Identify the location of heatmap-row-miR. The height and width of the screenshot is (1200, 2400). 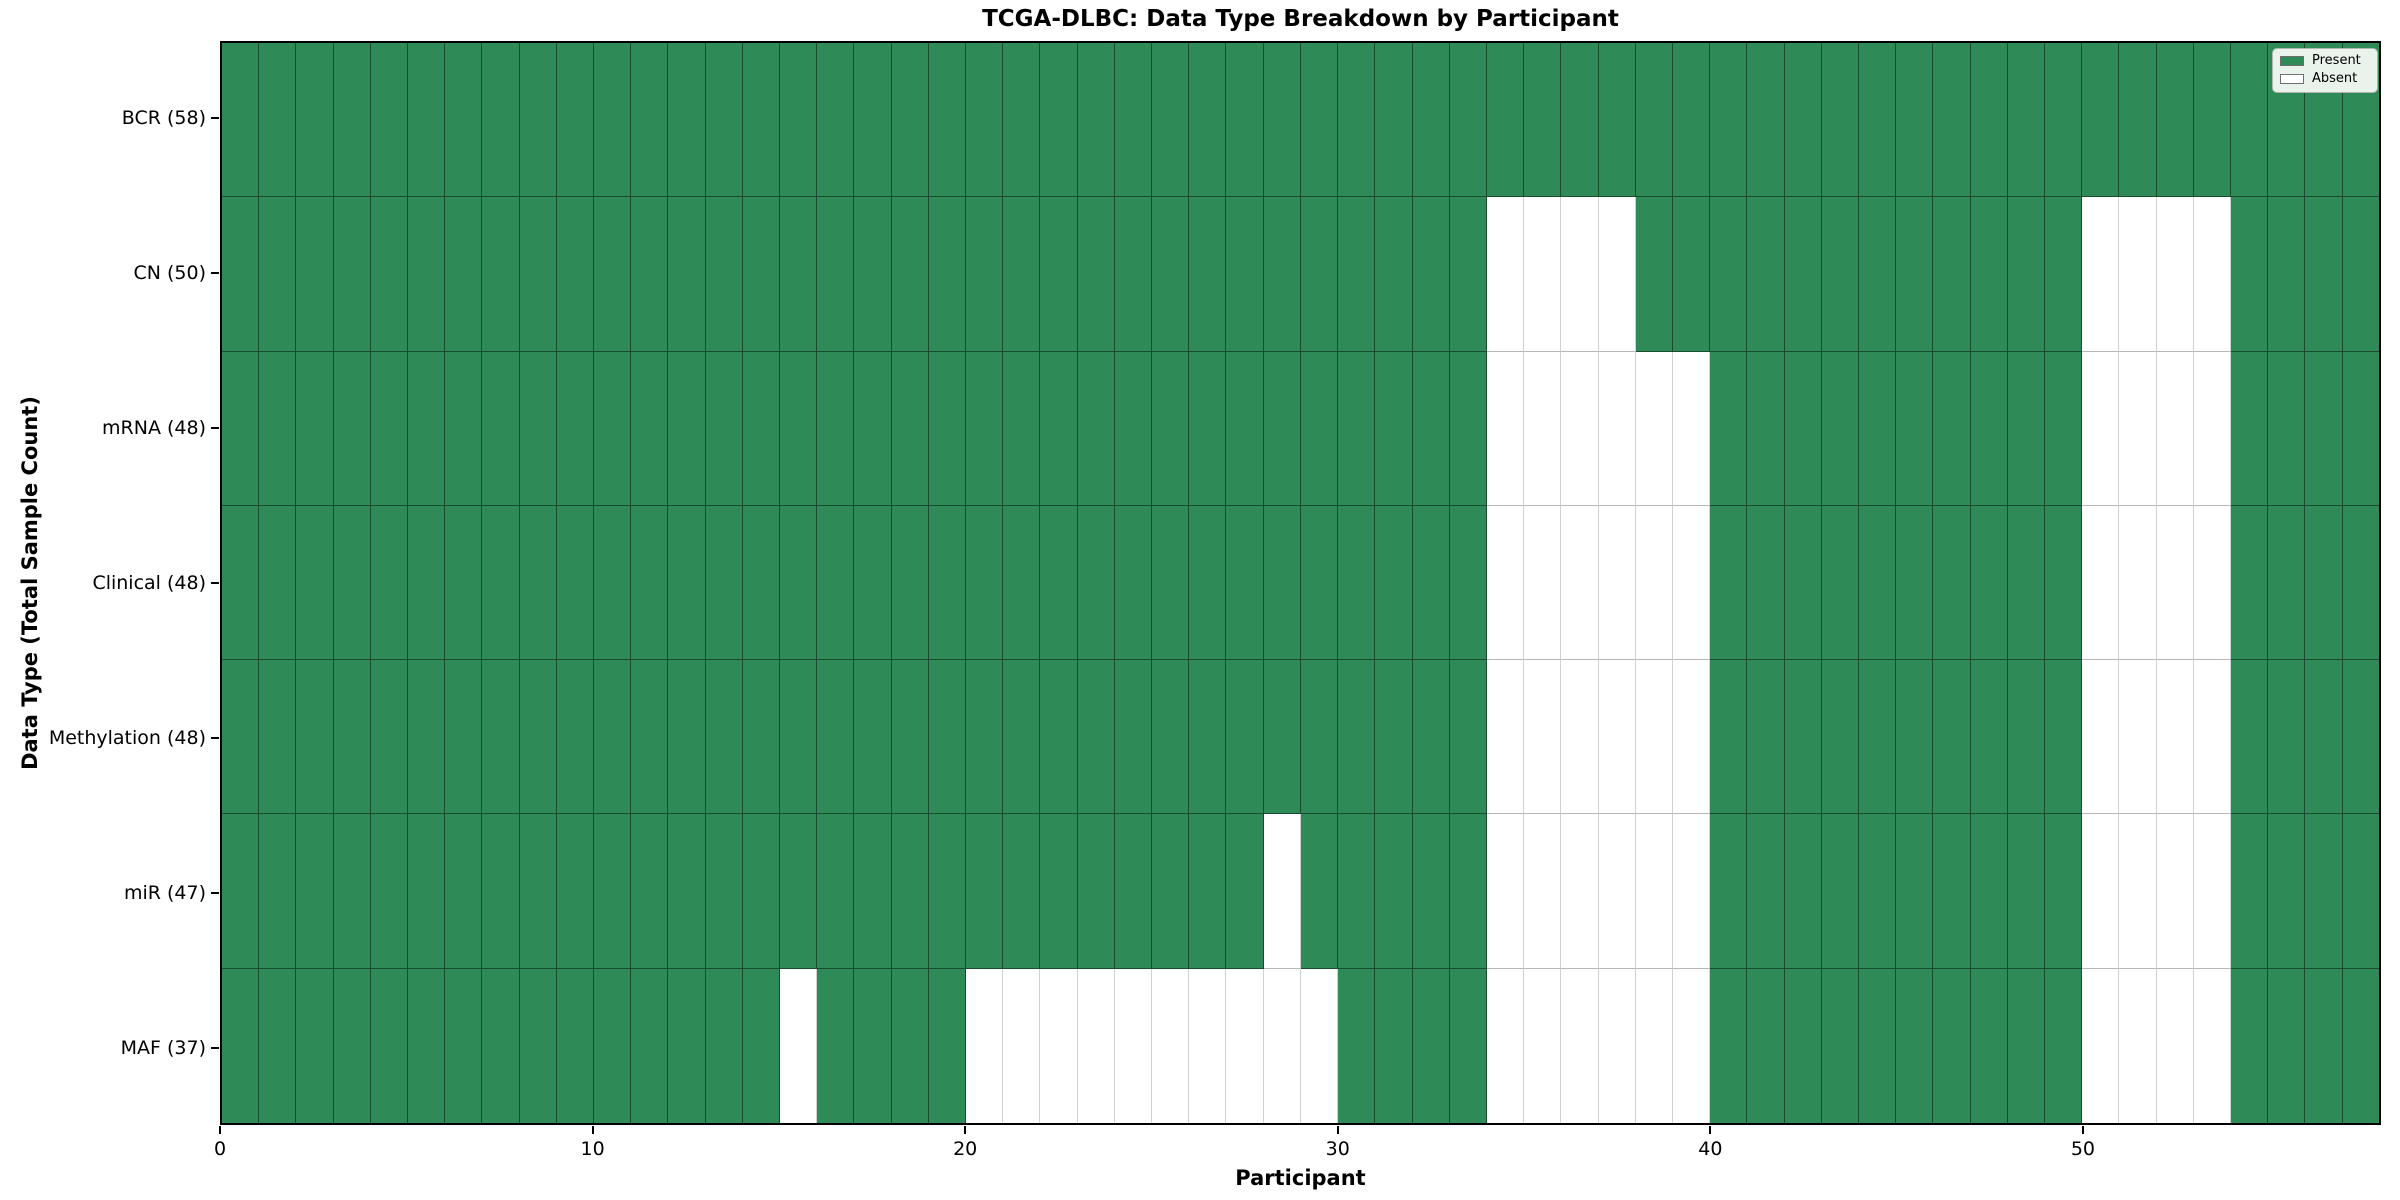
(1300, 891).